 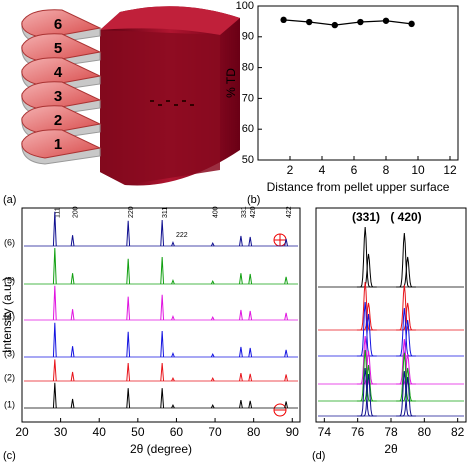 I want to click on y-axis-label: % TD, so click(x=231, y=83).